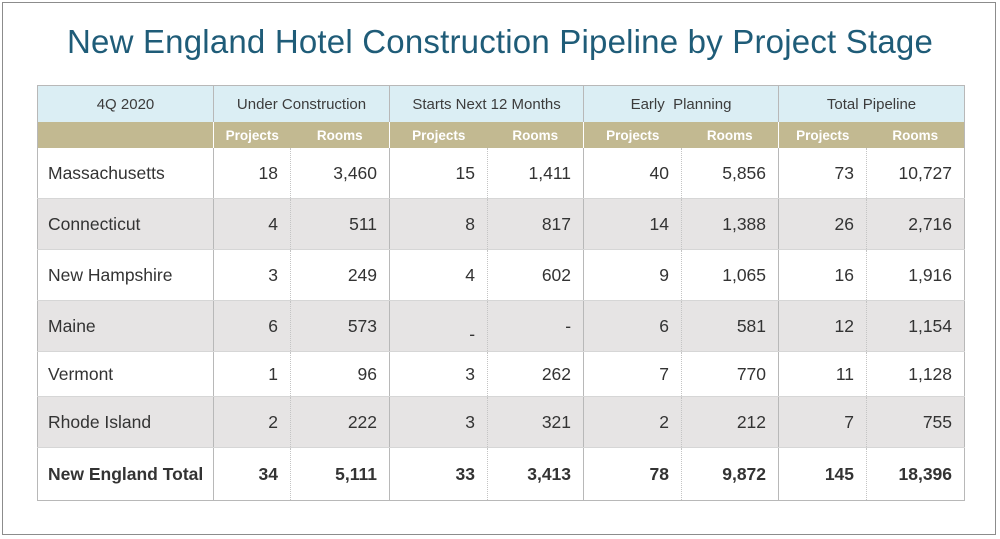 The image size is (1000, 539). I want to click on uc-rooms-total: 5,111, so click(340, 474).